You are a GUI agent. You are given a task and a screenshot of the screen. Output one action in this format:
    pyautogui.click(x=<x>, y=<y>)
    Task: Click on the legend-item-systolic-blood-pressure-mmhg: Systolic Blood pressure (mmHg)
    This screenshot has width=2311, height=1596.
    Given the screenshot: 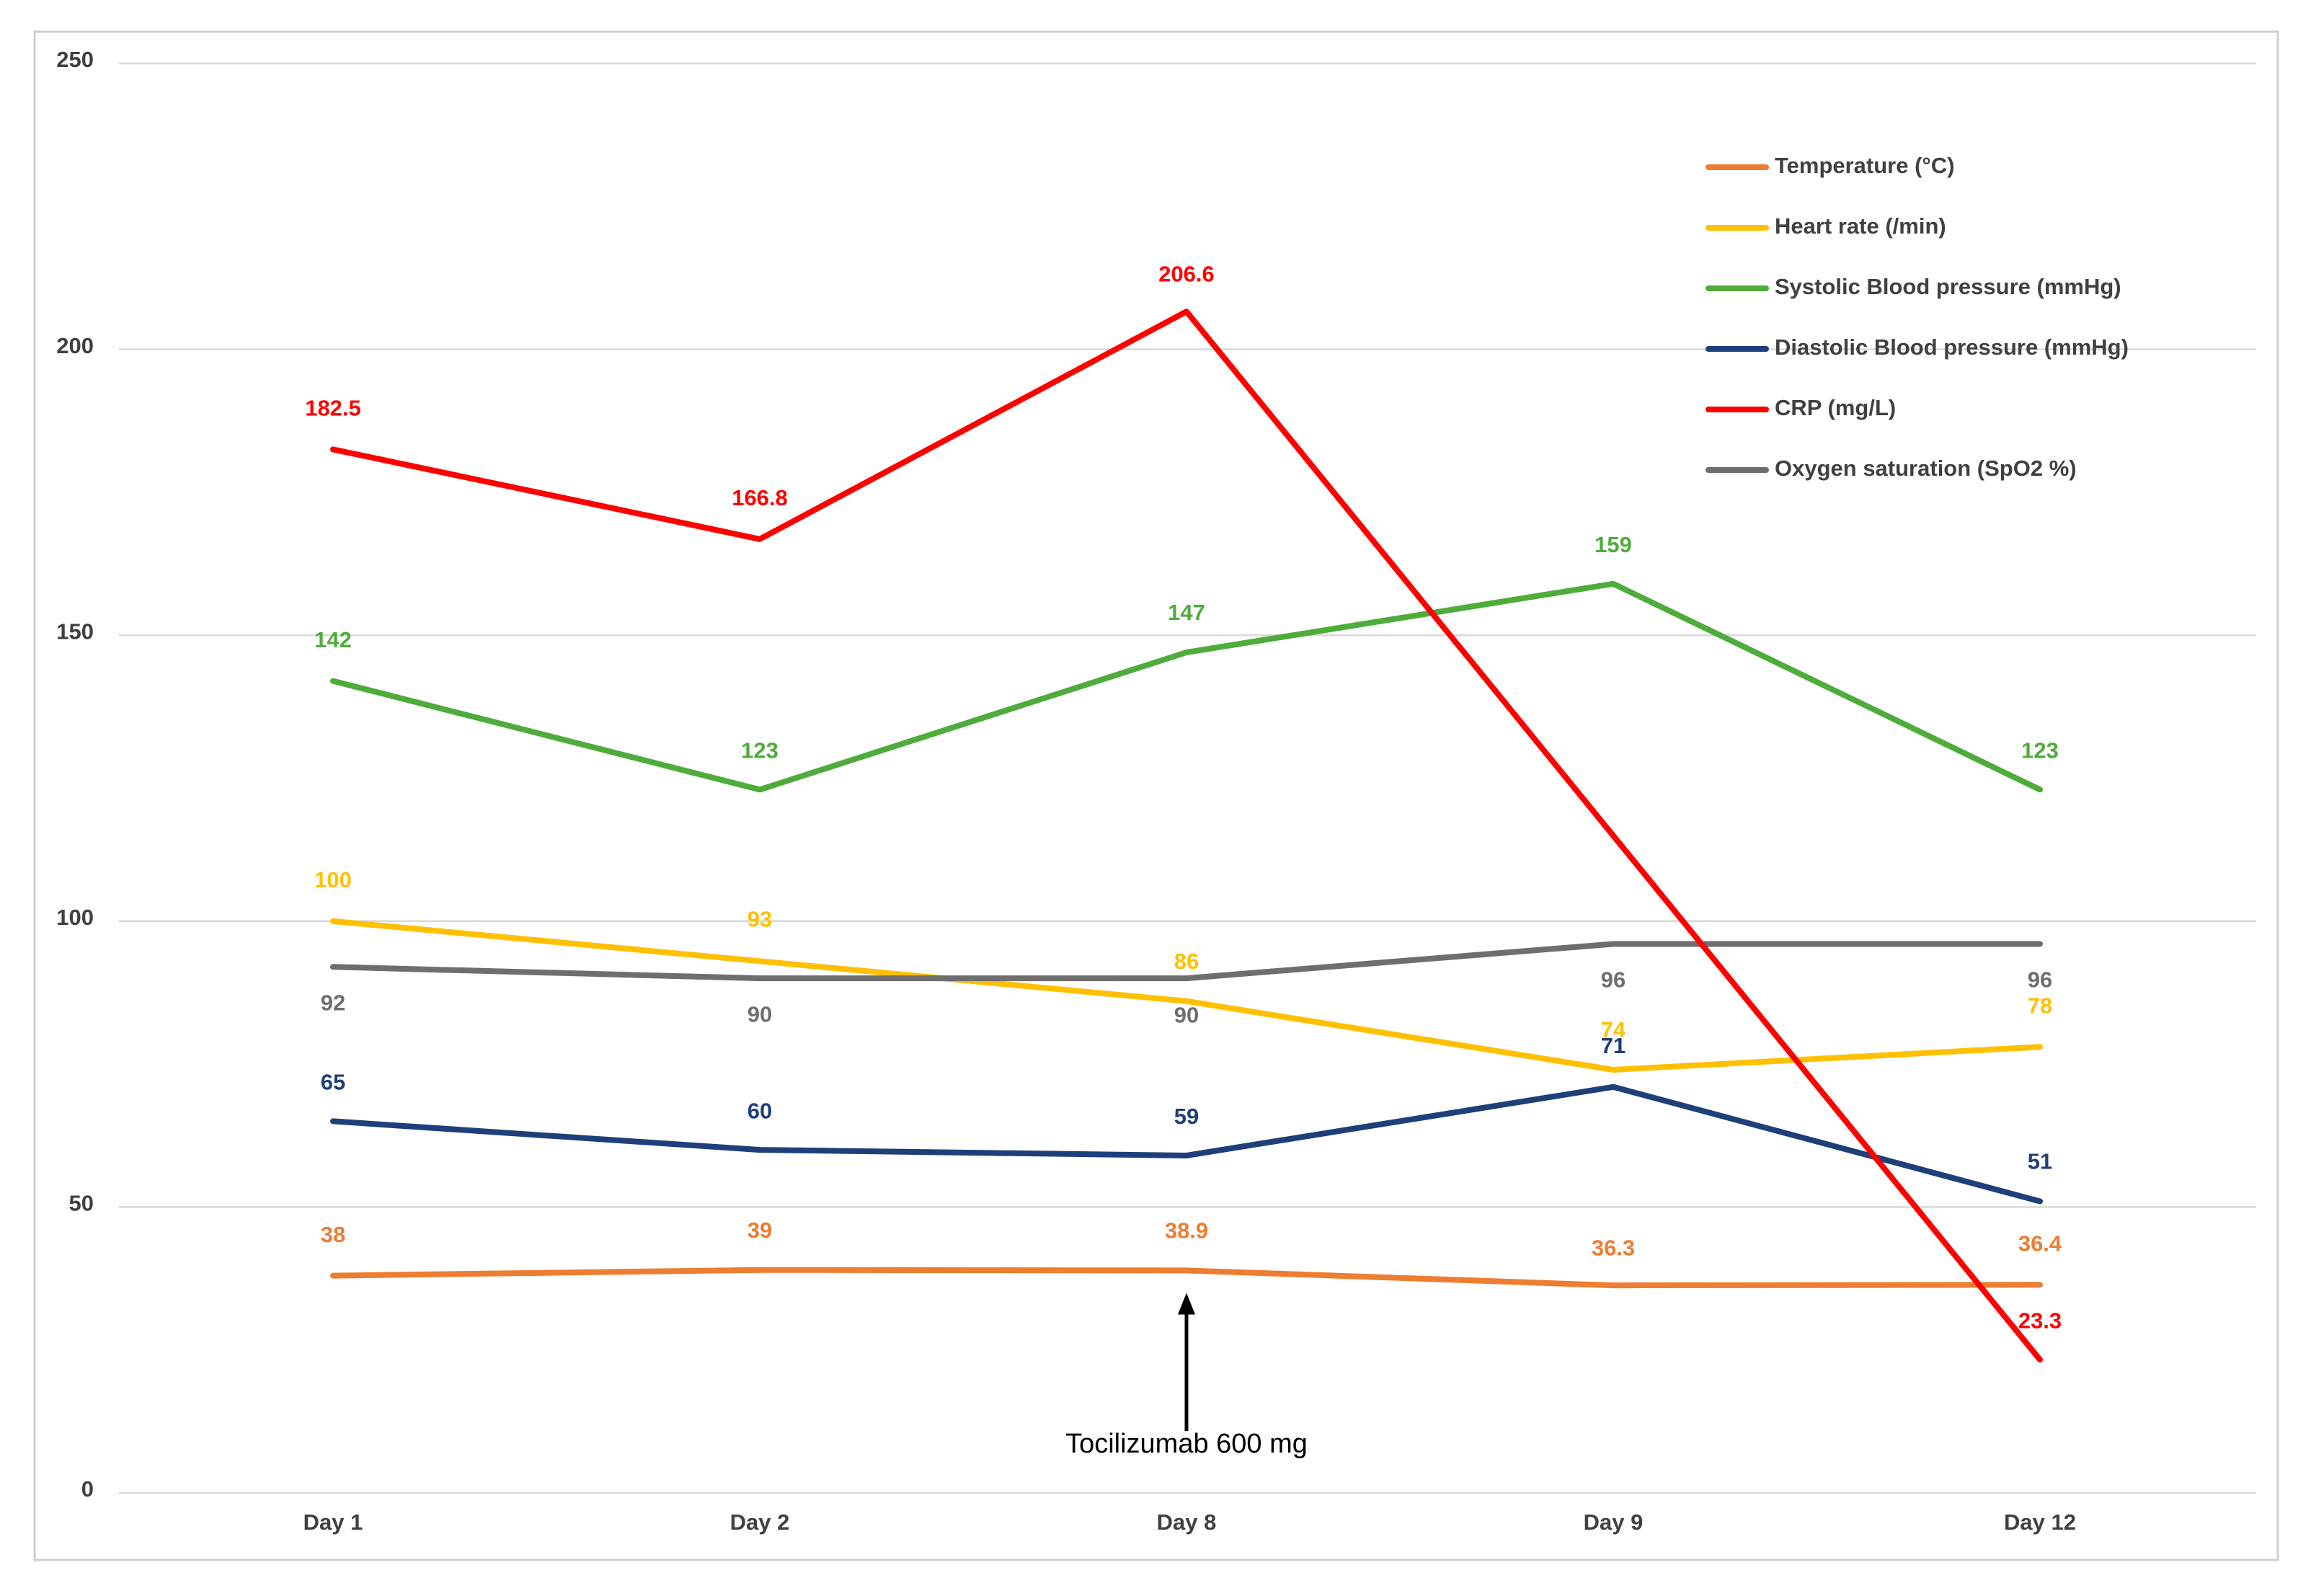 What is the action you would take?
    pyautogui.click(x=1913, y=286)
    